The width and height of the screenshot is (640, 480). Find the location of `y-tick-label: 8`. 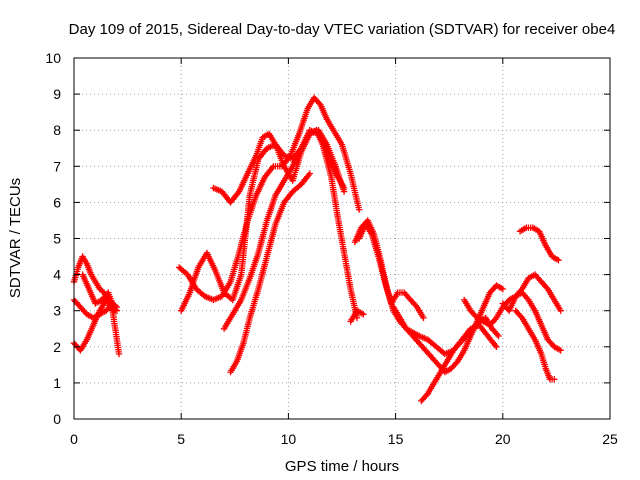

y-tick-label: 8 is located at coordinates (57, 130).